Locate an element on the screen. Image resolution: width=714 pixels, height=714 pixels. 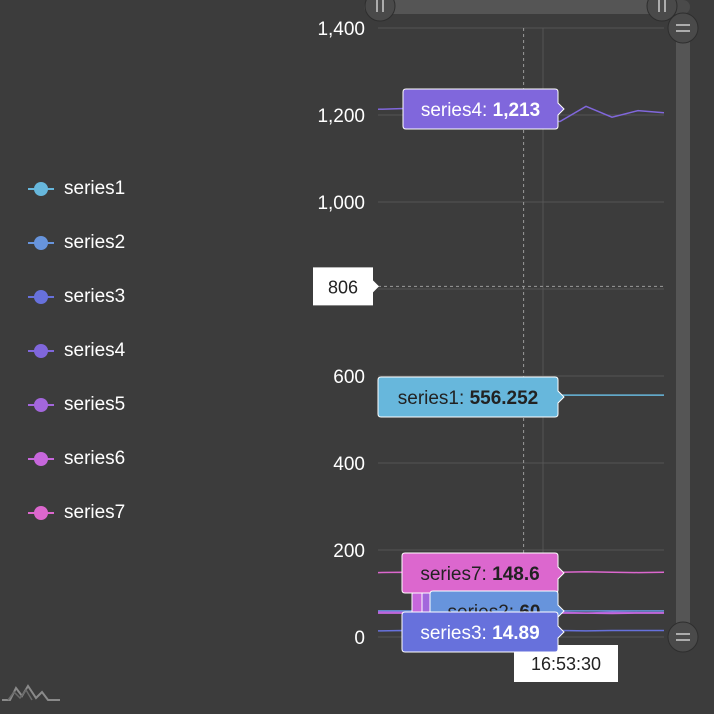
cursor-y-value-tooltip: 806 is located at coordinates (346, 286).